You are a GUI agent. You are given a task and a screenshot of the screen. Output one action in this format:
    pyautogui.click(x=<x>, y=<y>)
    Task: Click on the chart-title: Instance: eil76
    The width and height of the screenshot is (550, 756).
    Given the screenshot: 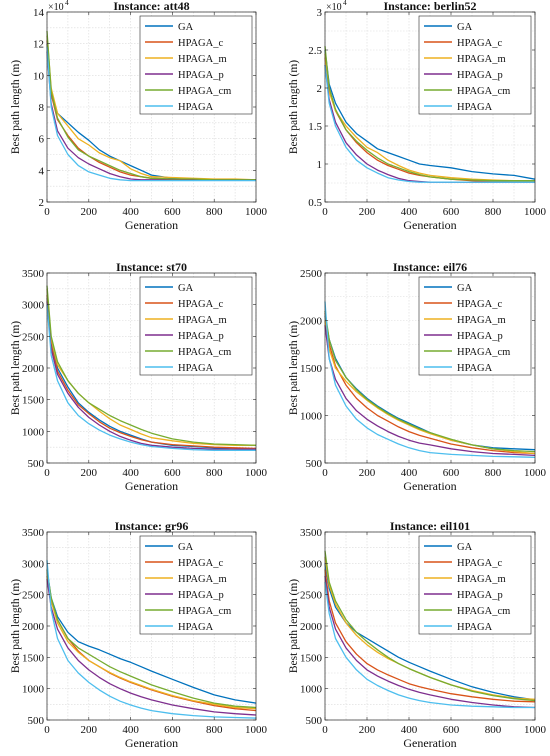 What is the action you would take?
    pyautogui.click(x=430, y=267)
    